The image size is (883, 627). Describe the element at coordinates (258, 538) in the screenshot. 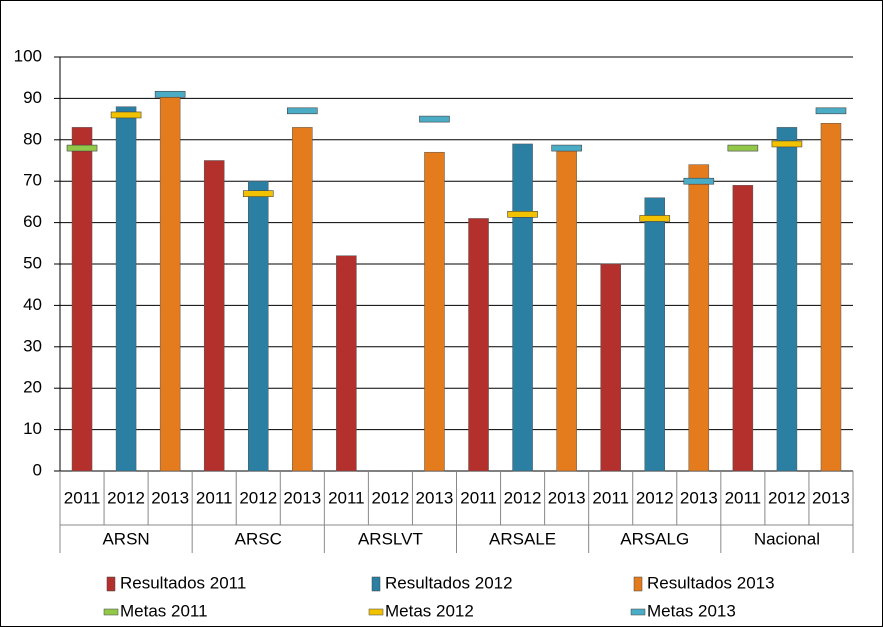

I see `group-label: ARSC` at that location.